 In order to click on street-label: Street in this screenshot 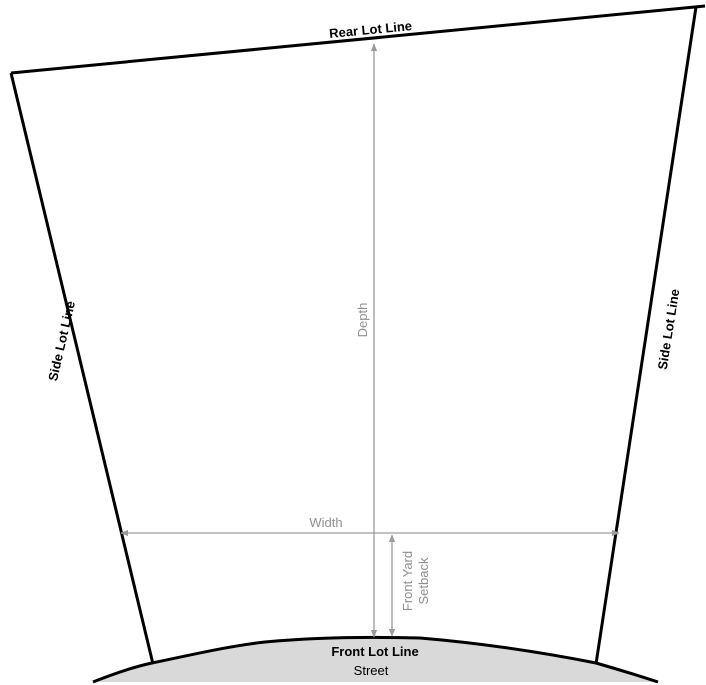, I will do `click(371, 670)`.